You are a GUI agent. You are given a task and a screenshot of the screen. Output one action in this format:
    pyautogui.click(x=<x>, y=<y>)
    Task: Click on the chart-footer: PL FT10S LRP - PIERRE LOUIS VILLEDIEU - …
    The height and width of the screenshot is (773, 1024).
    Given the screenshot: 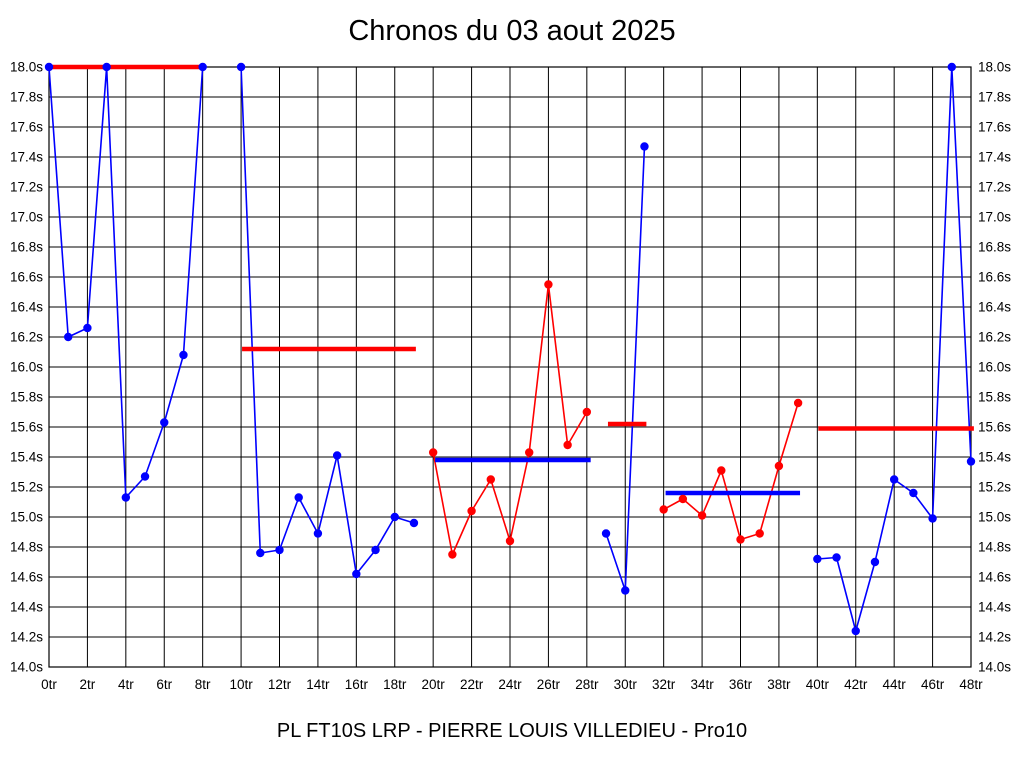 What is the action you would take?
    pyautogui.click(x=512, y=731)
    